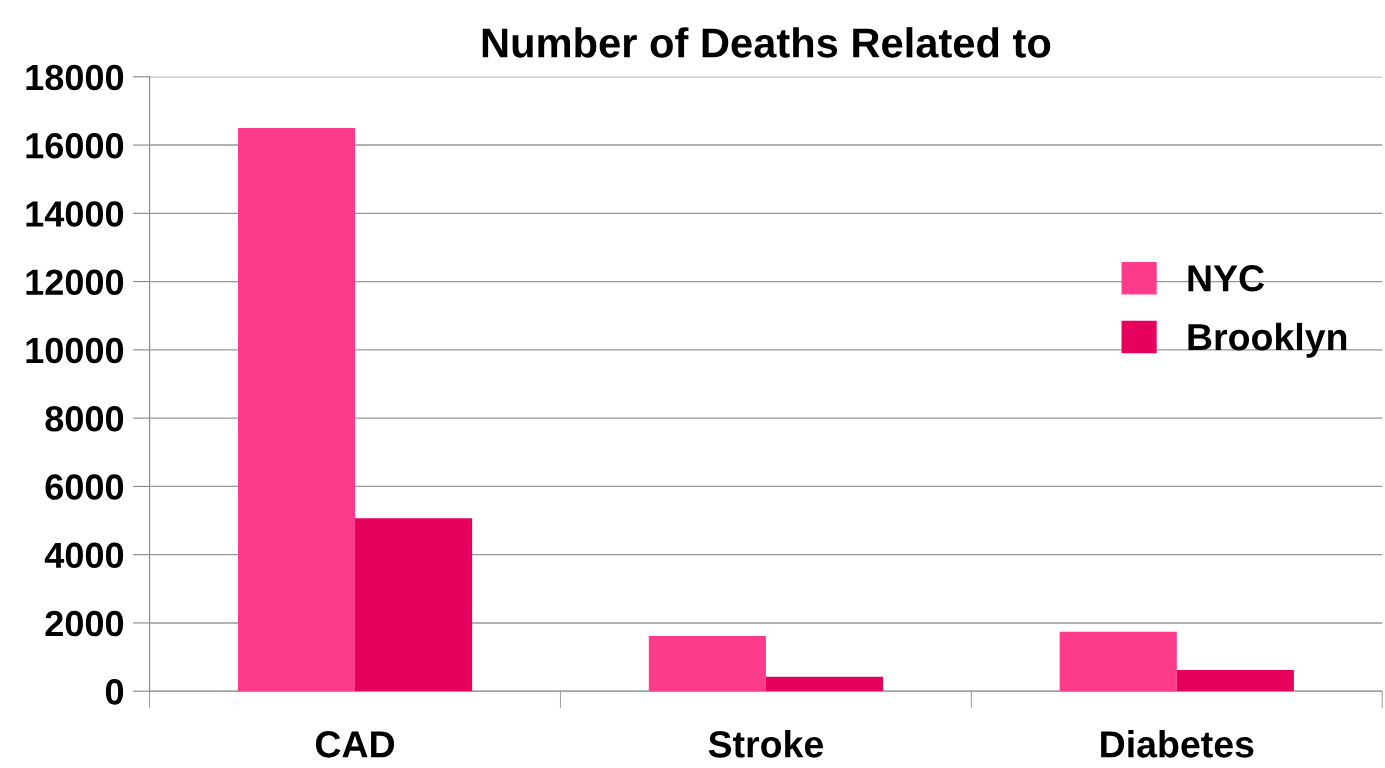 This screenshot has width=1385, height=768. Describe the element at coordinates (75, 77) in the screenshot. I see `y-tick-label: 18000` at that location.